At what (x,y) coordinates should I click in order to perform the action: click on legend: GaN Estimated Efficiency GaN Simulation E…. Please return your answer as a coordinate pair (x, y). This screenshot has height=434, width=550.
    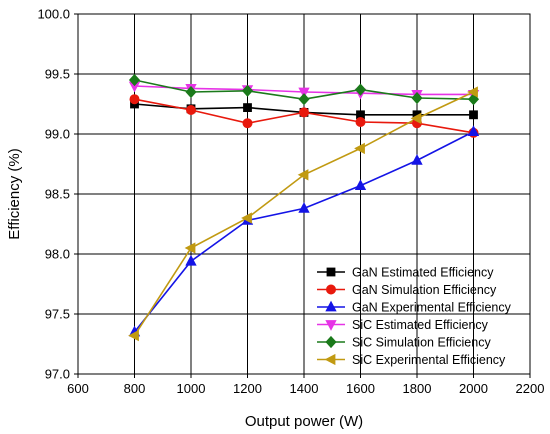
    Looking at the image, I should click on (414, 316).